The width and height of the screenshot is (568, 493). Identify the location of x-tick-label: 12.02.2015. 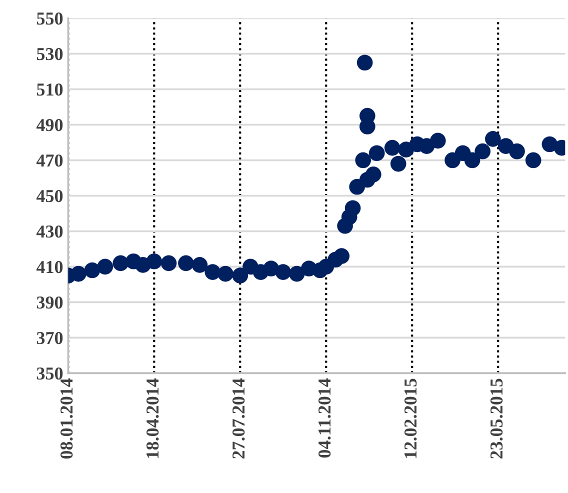
(410, 418).